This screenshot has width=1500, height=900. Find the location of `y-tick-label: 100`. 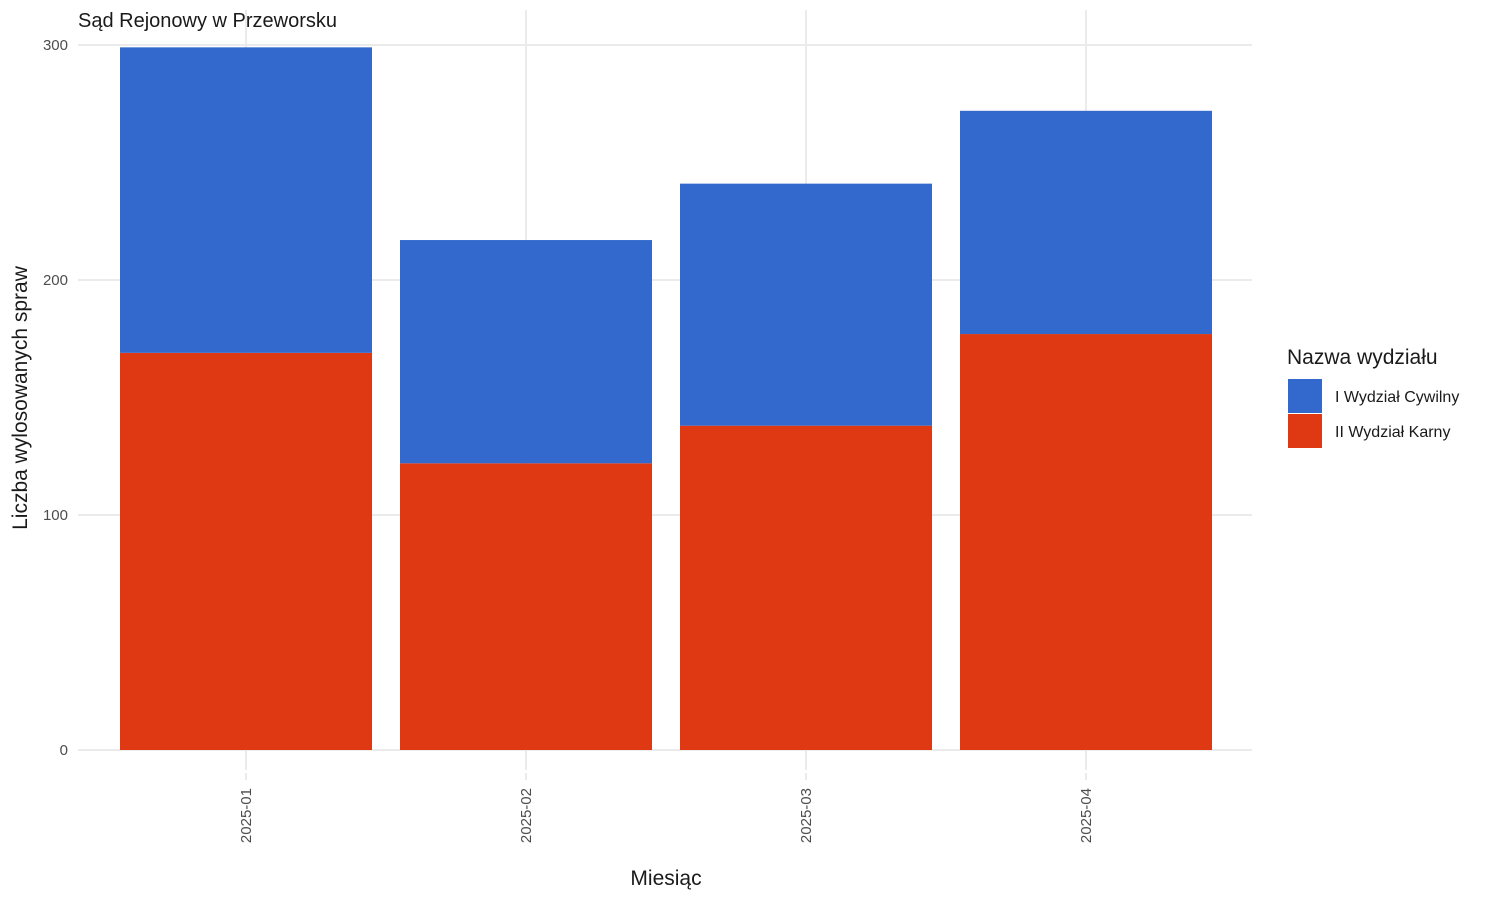

y-tick-label: 100 is located at coordinates (55, 515).